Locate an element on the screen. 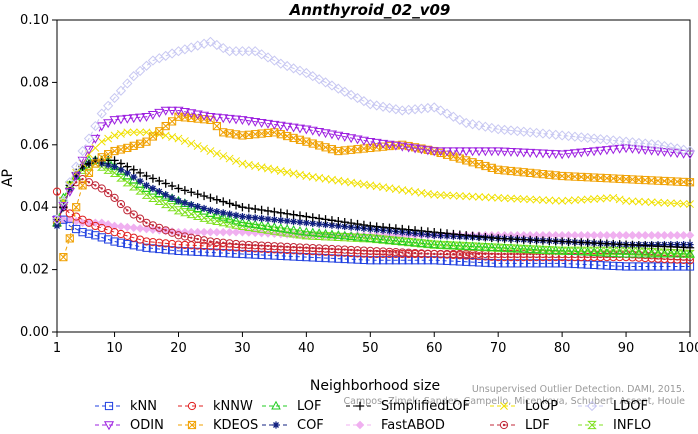 The width and height of the screenshot is (698, 434). x-axis-title: Neighborhood size is located at coordinates (375, 386).